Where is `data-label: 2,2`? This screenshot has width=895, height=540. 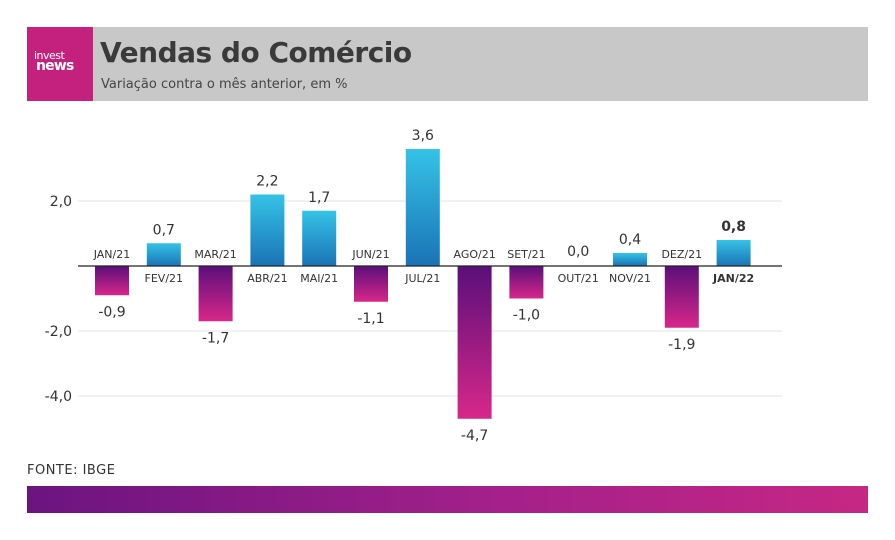
data-label: 2,2 is located at coordinates (267, 182).